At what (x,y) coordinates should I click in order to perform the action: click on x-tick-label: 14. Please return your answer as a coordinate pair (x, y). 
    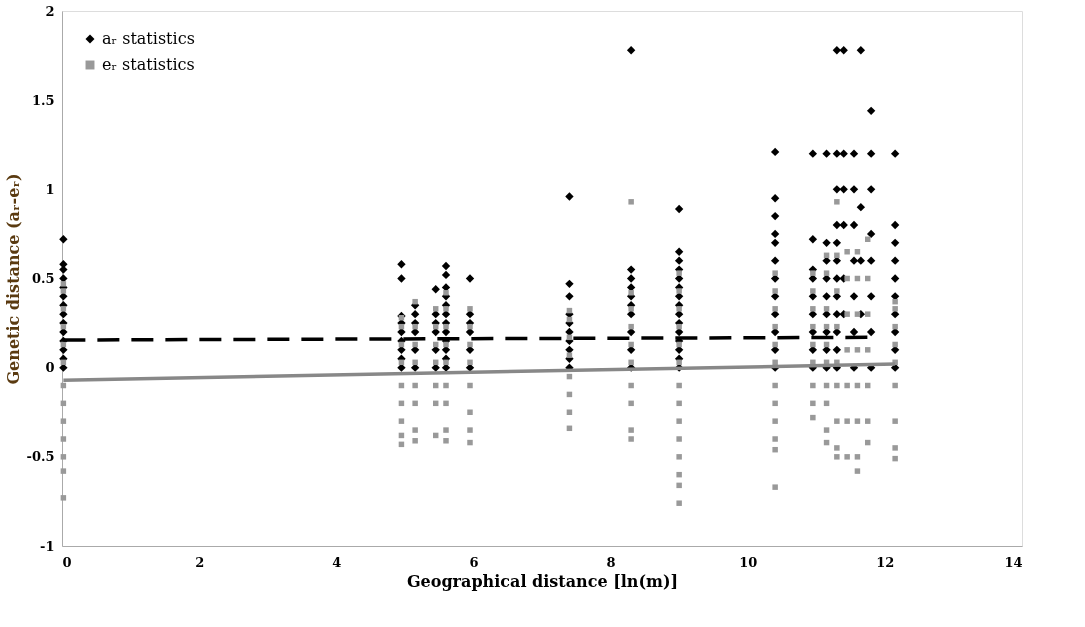
    Looking at the image, I should click on (1013, 562).